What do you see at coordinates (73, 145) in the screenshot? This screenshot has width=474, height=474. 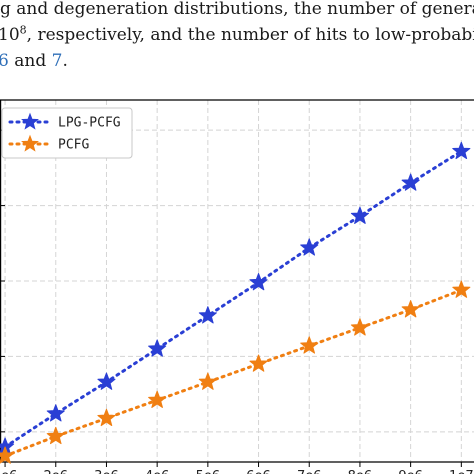 I see `legend-label-pcfg: PCFG` at bounding box center [73, 145].